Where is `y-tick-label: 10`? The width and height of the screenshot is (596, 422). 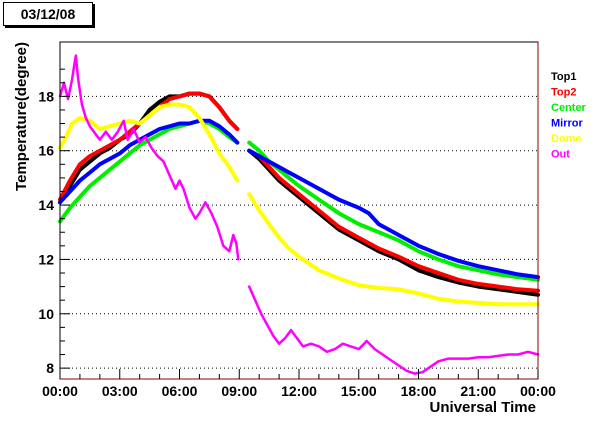 y-tick-label: 10 is located at coordinates (46, 314).